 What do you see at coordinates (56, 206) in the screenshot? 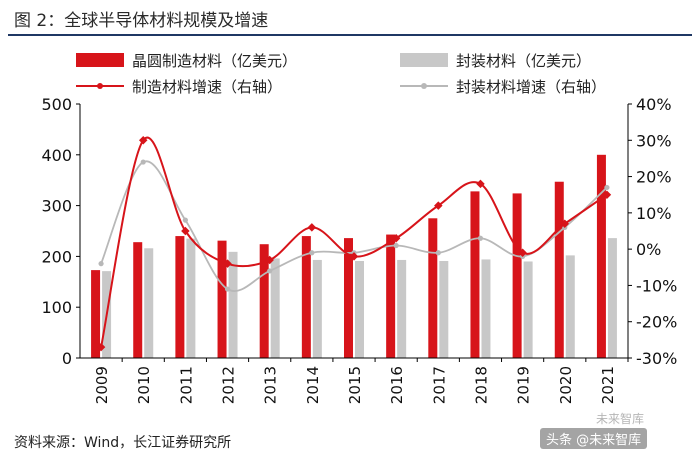
I see `left-tick-label: 300` at bounding box center [56, 206].